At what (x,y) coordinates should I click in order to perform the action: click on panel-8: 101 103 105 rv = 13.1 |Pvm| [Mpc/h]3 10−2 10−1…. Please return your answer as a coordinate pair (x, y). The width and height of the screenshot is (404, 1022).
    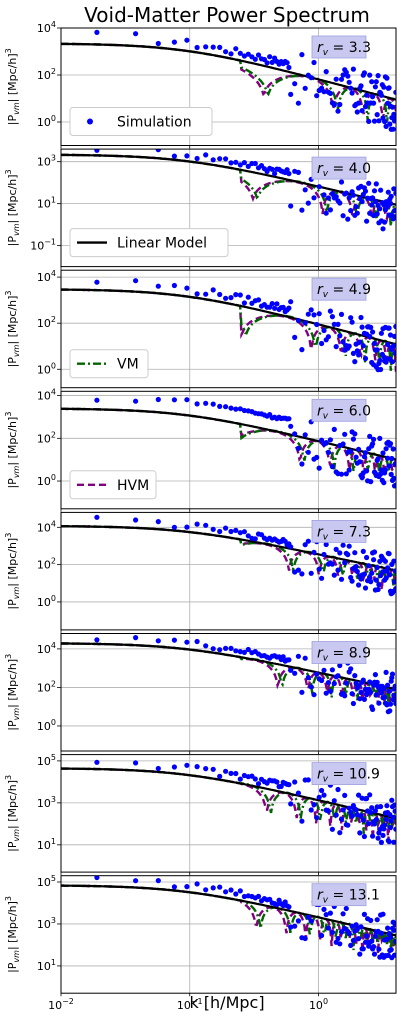
    Looking at the image, I should click on (200, 943).